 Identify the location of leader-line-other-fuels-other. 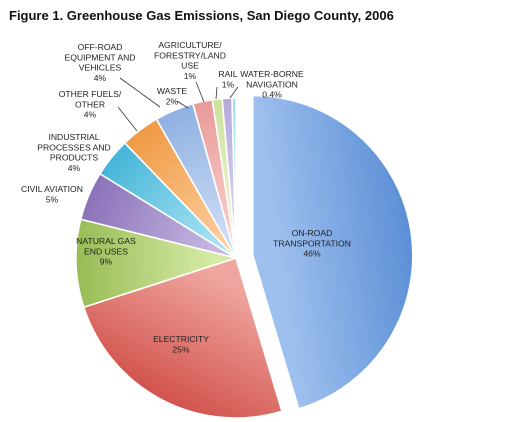
(127, 119).